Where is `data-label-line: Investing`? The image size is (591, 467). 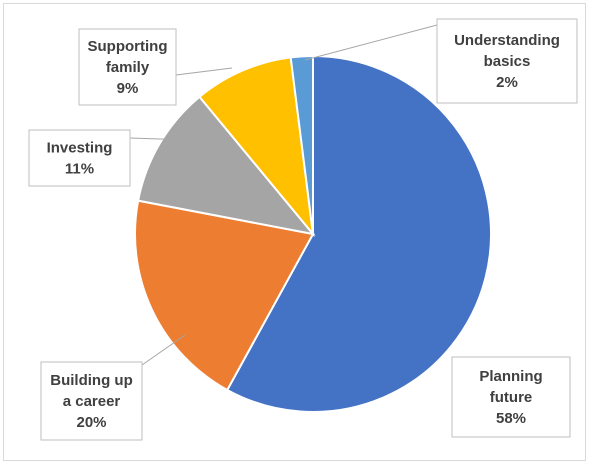 data-label-line: Investing is located at coordinates (80, 148).